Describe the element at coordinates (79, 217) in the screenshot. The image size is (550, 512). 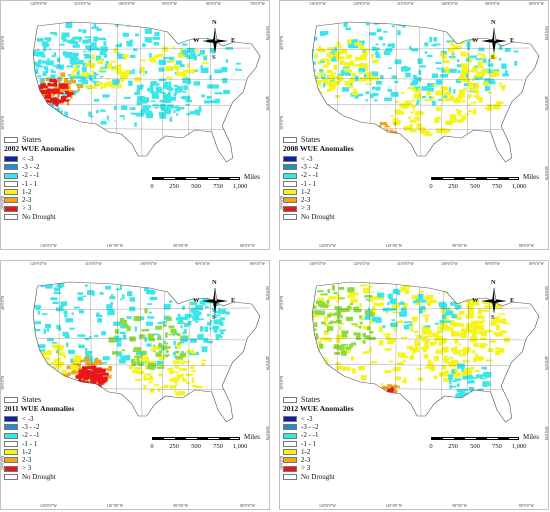
I see `legend-item: No Drought` at that location.